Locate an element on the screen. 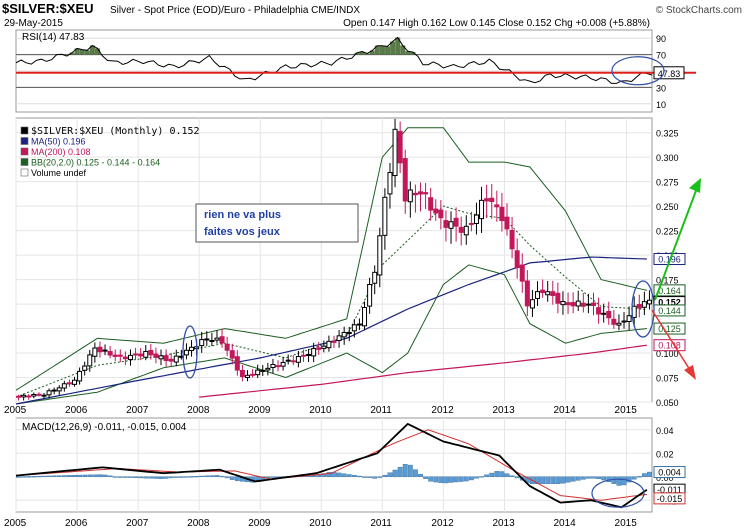  macd-badge: 0.004 is located at coordinates (669, 473).